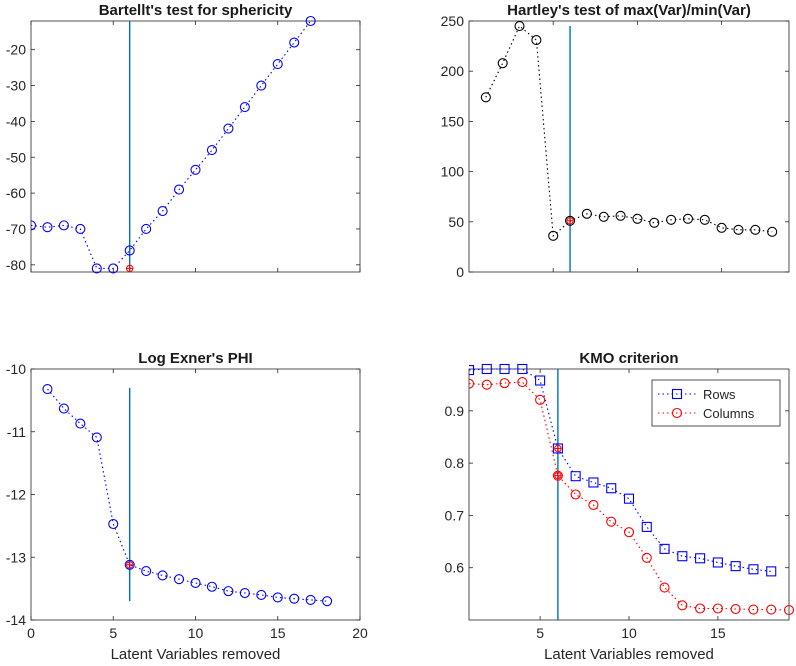  What do you see at coordinates (16, 229) in the screenshot?
I see `y-tick-label: -70` at bounding box center [16, 229].